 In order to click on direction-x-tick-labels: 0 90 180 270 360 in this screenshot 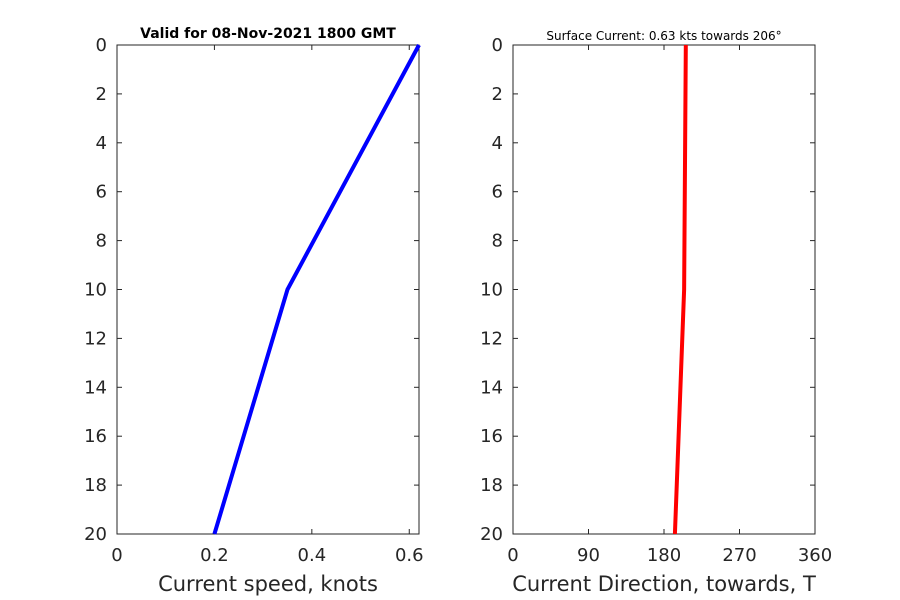, I will do `click(669, 555)`.